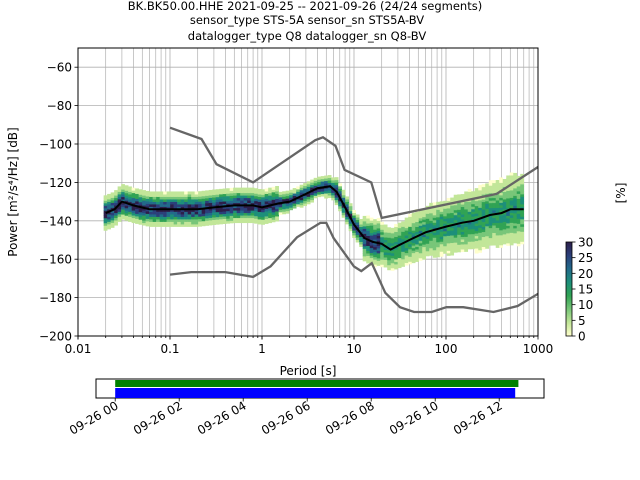 Image resolution: width=640 pixels, height=480 pixels. I want to click on colorbar-tick-label: 25, so click(585, 258).